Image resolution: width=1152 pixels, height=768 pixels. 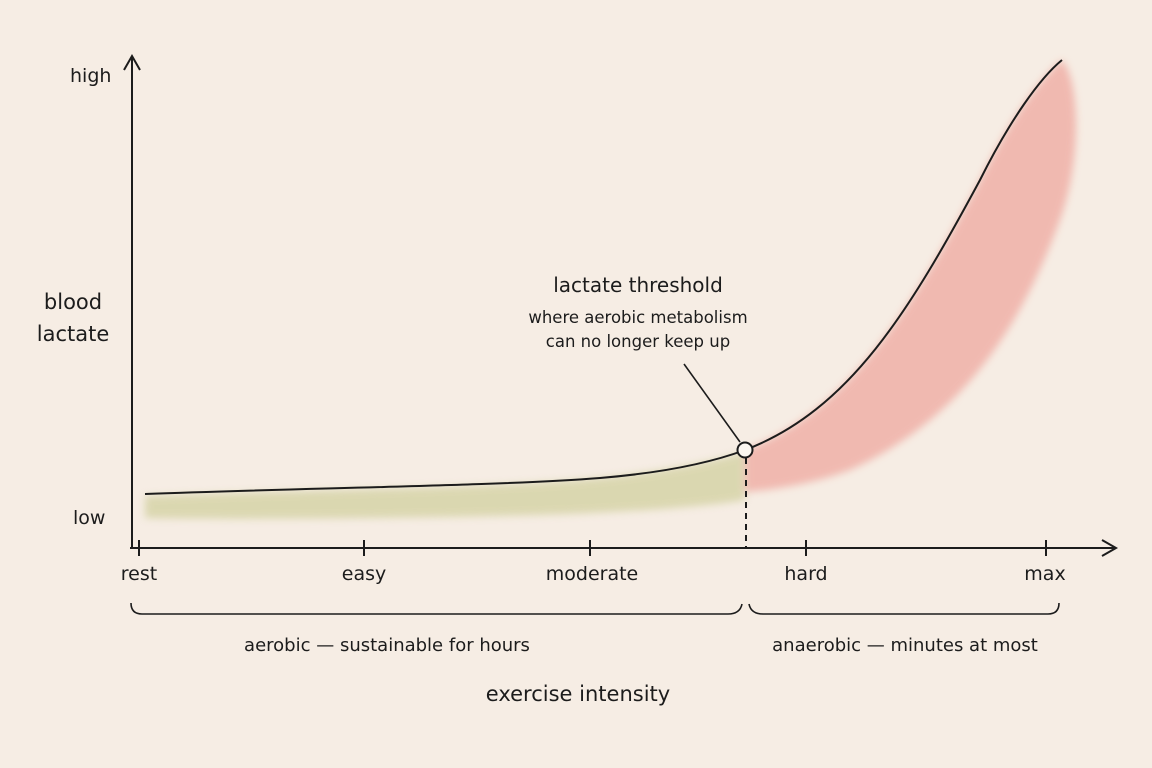 What do you see at coordinates (905, 645) in the screenshot?
I see `anaerobic-zone-label: anaerobic — minutes at most` at bounding box center [905, 645].